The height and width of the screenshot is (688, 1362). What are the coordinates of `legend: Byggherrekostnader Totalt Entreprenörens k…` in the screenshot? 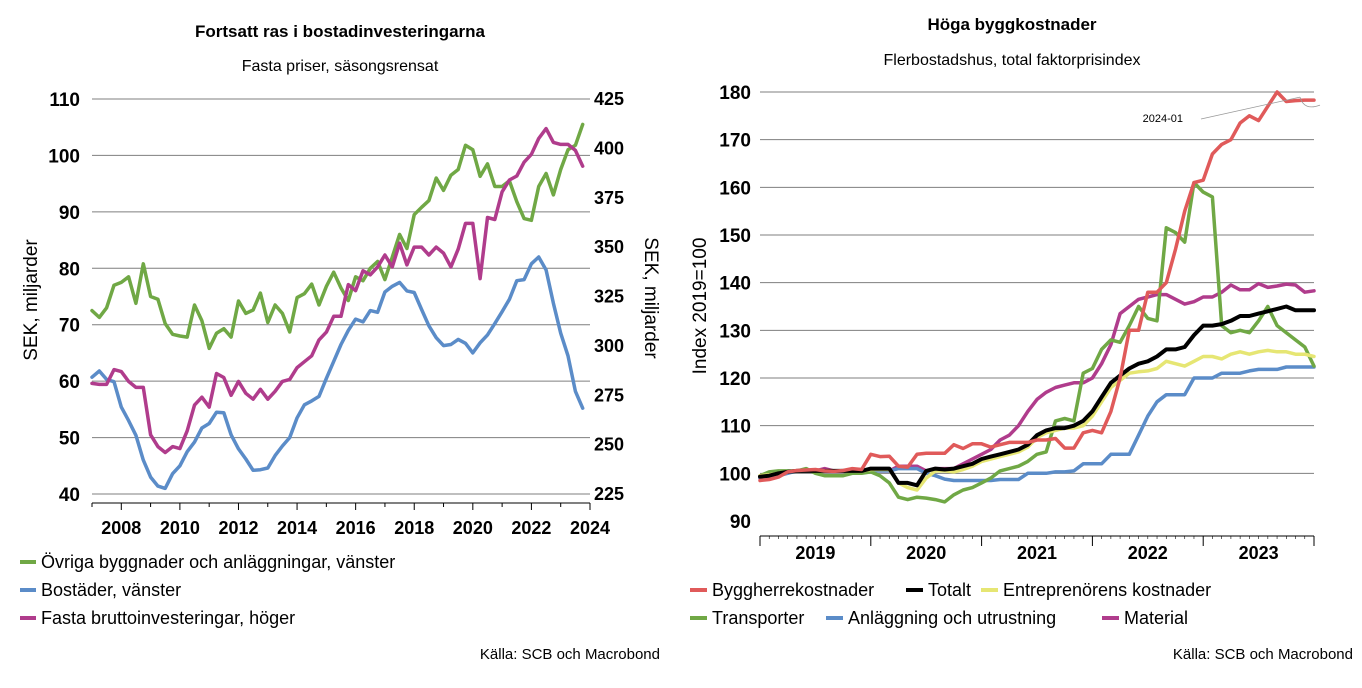 It's located at (950, 604).